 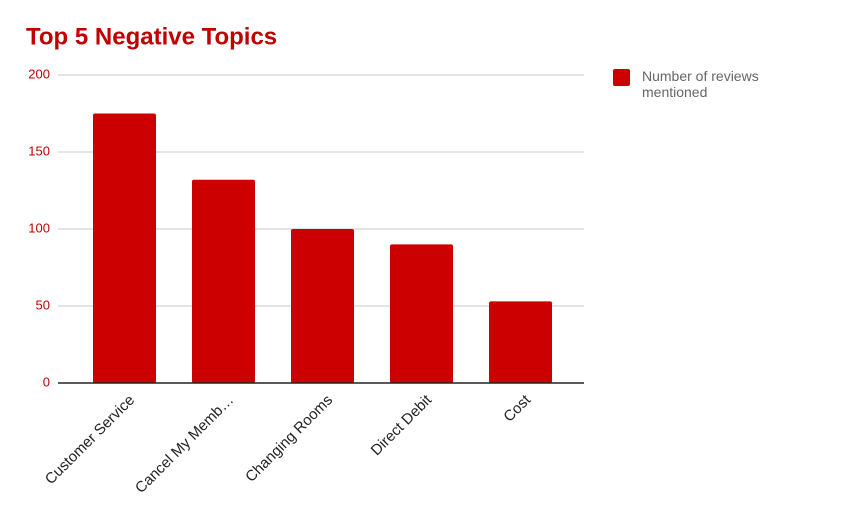 I want to click on y-tick-label: 0, so click(x=46, y=381).